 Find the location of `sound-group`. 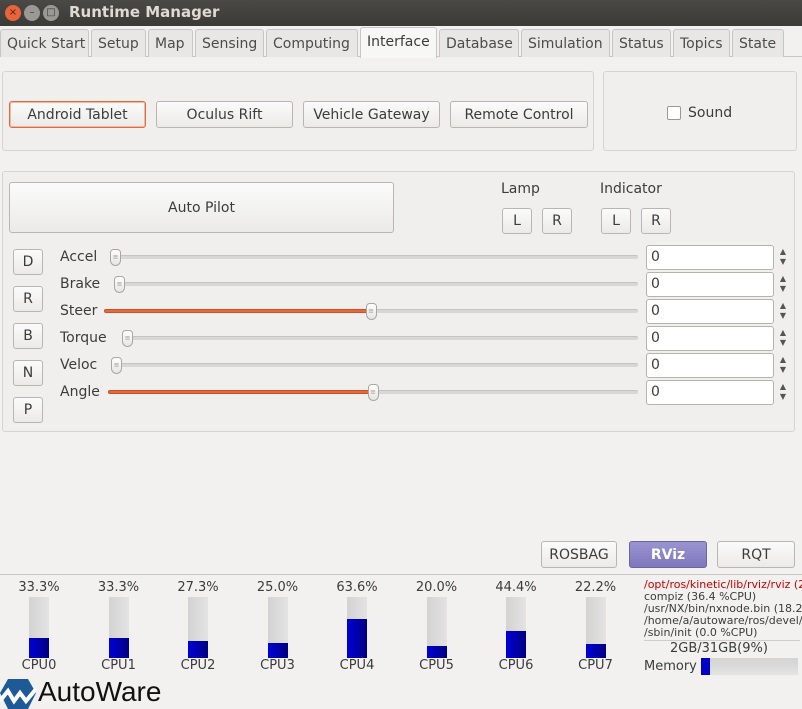

sound-group is located at coordinates (700, 111).